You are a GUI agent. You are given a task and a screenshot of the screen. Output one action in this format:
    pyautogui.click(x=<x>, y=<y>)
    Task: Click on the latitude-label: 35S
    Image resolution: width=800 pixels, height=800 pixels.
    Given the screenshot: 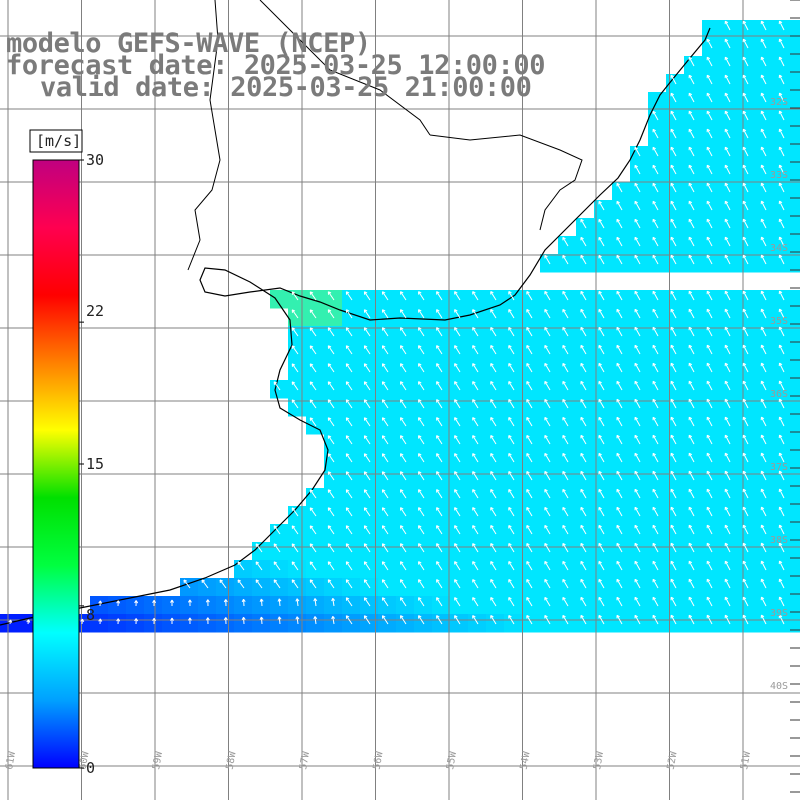 What is the action you would take?
    pyautogui.click(x=779, y=321)
    